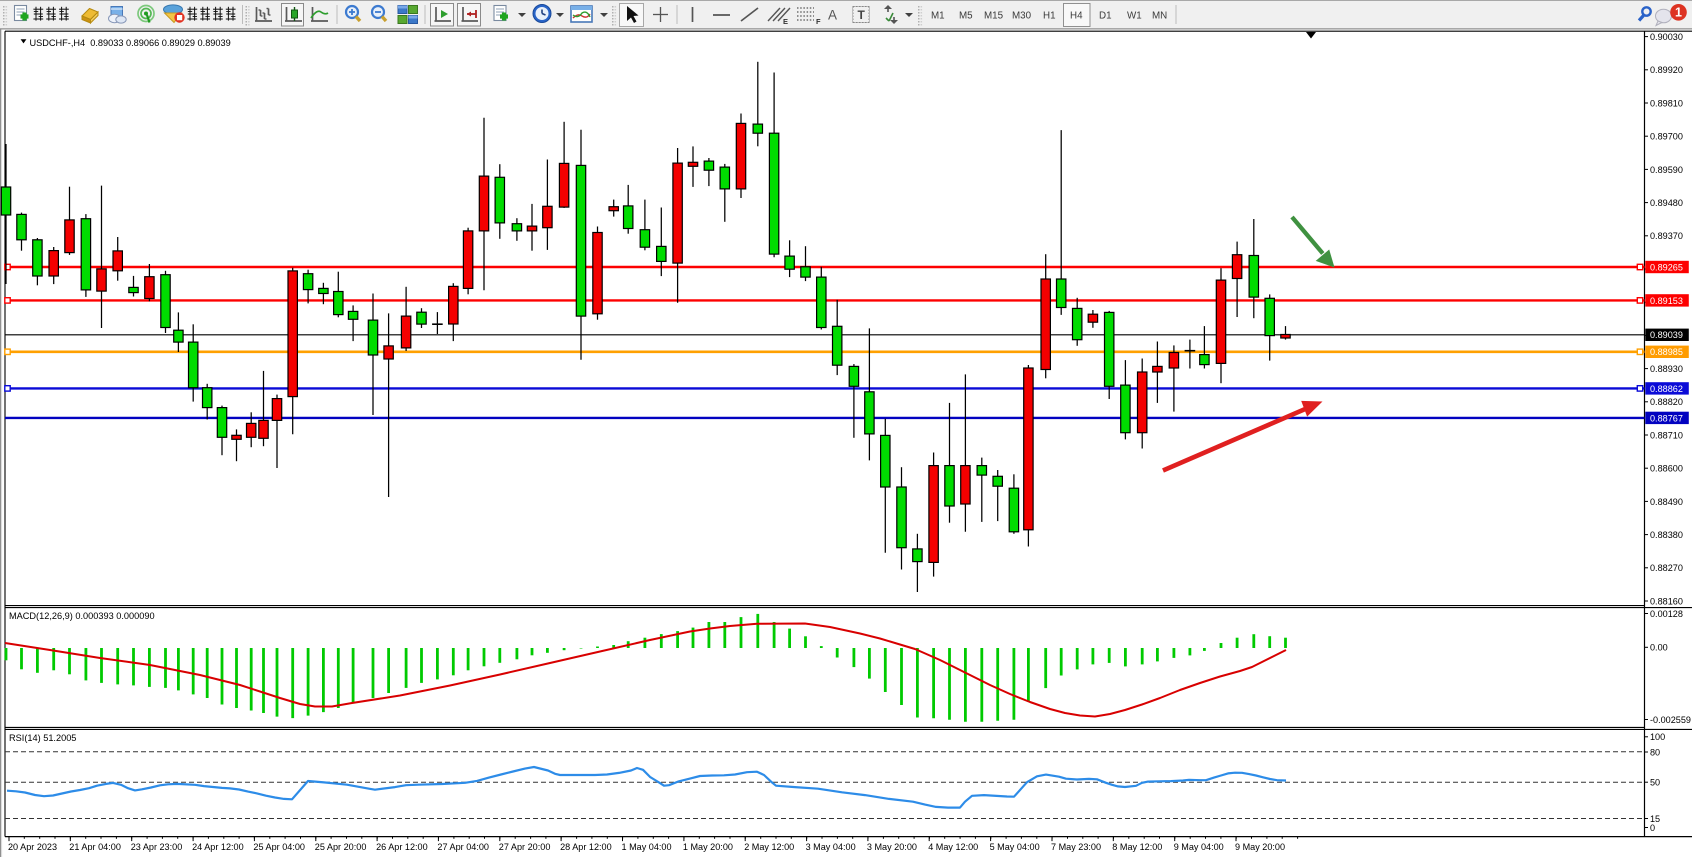 The width and height of the screenshot is (1692, 857). Describe the element at coordinates (1260, 847) in the screenshot. I see `svg-text: 9 May 20:00` at that location.